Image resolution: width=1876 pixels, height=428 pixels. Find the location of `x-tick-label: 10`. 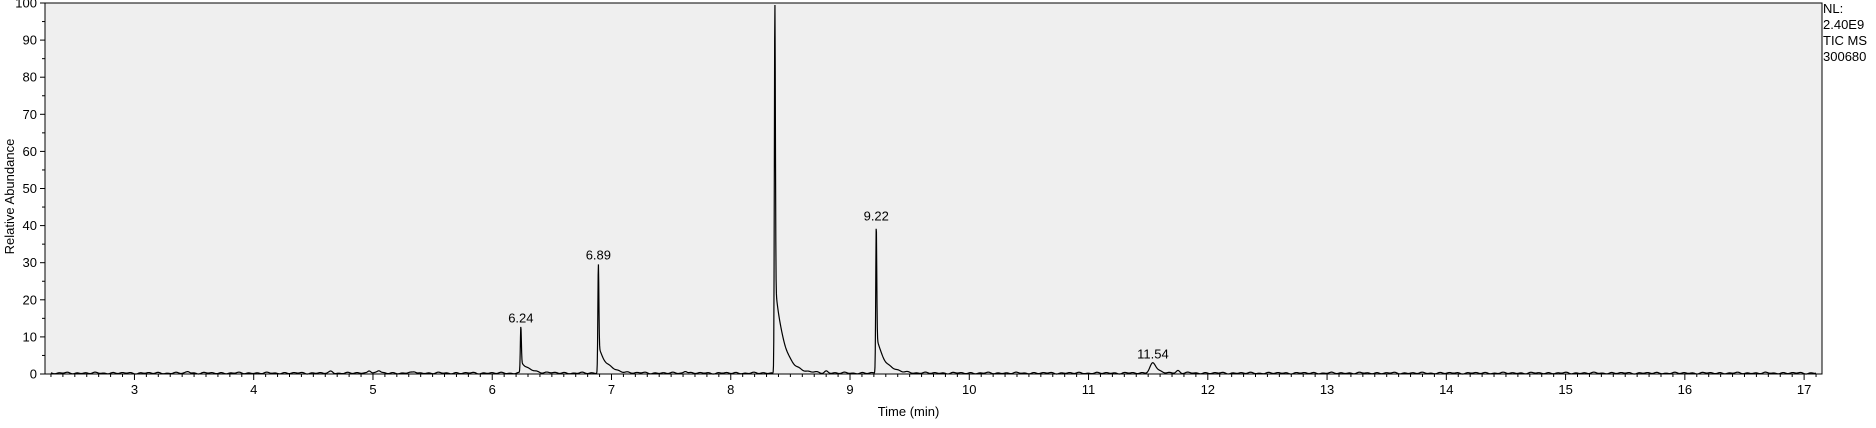

x-tick-label: 10 is located at coordinates (969, 389).